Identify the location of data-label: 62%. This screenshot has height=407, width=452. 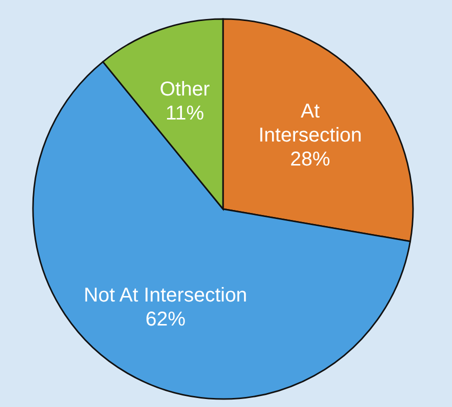
(165, 319).